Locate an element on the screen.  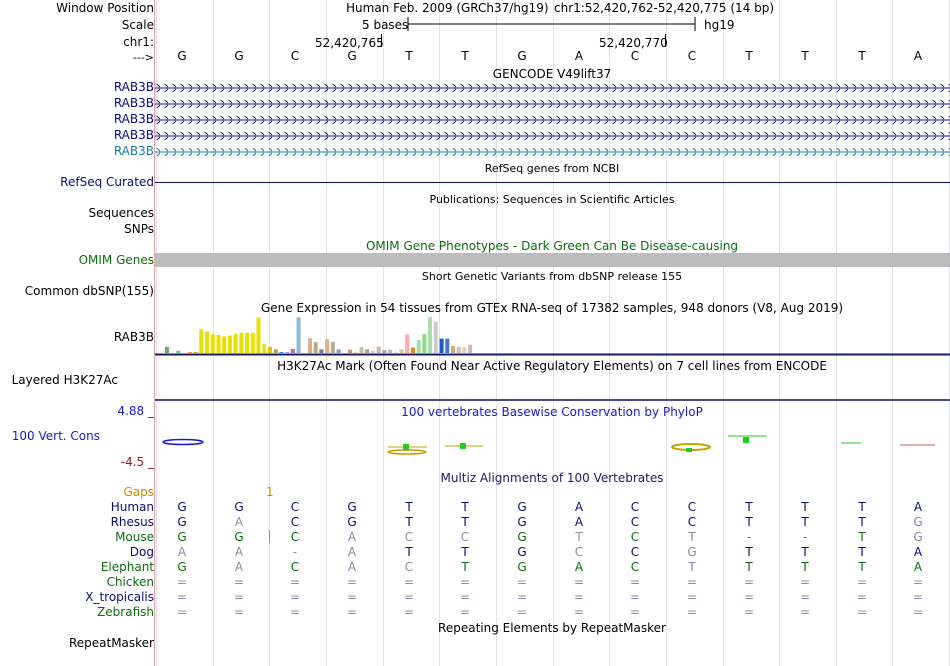
phylop-chart is located at coordinates (552, 444).